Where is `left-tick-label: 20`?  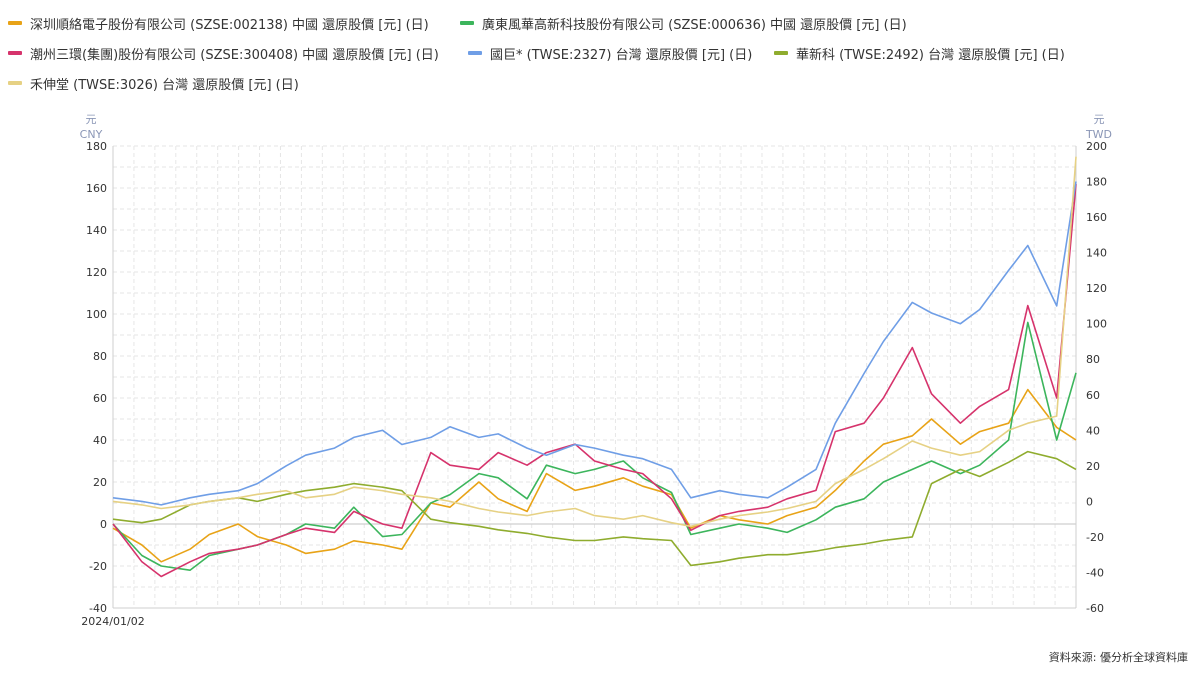 left-tick-label: 20 is located at coordinates (100, 482).